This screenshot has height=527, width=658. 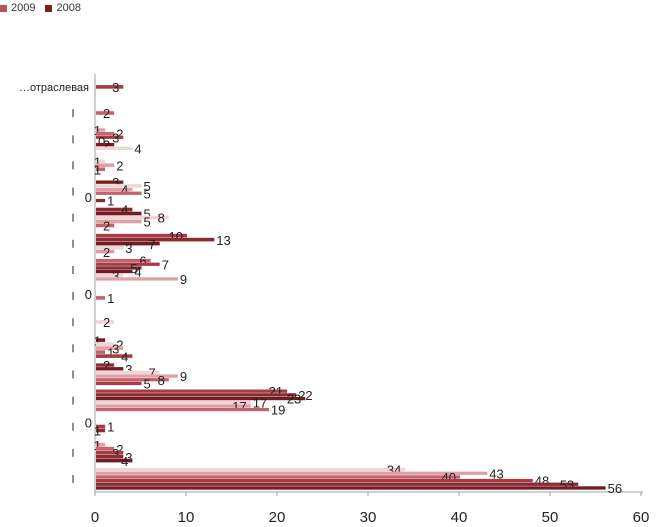 What do you see at coordinates (165, 264) in the screenshot?
I see `data-label: 7` at bounding box center [165, 264].